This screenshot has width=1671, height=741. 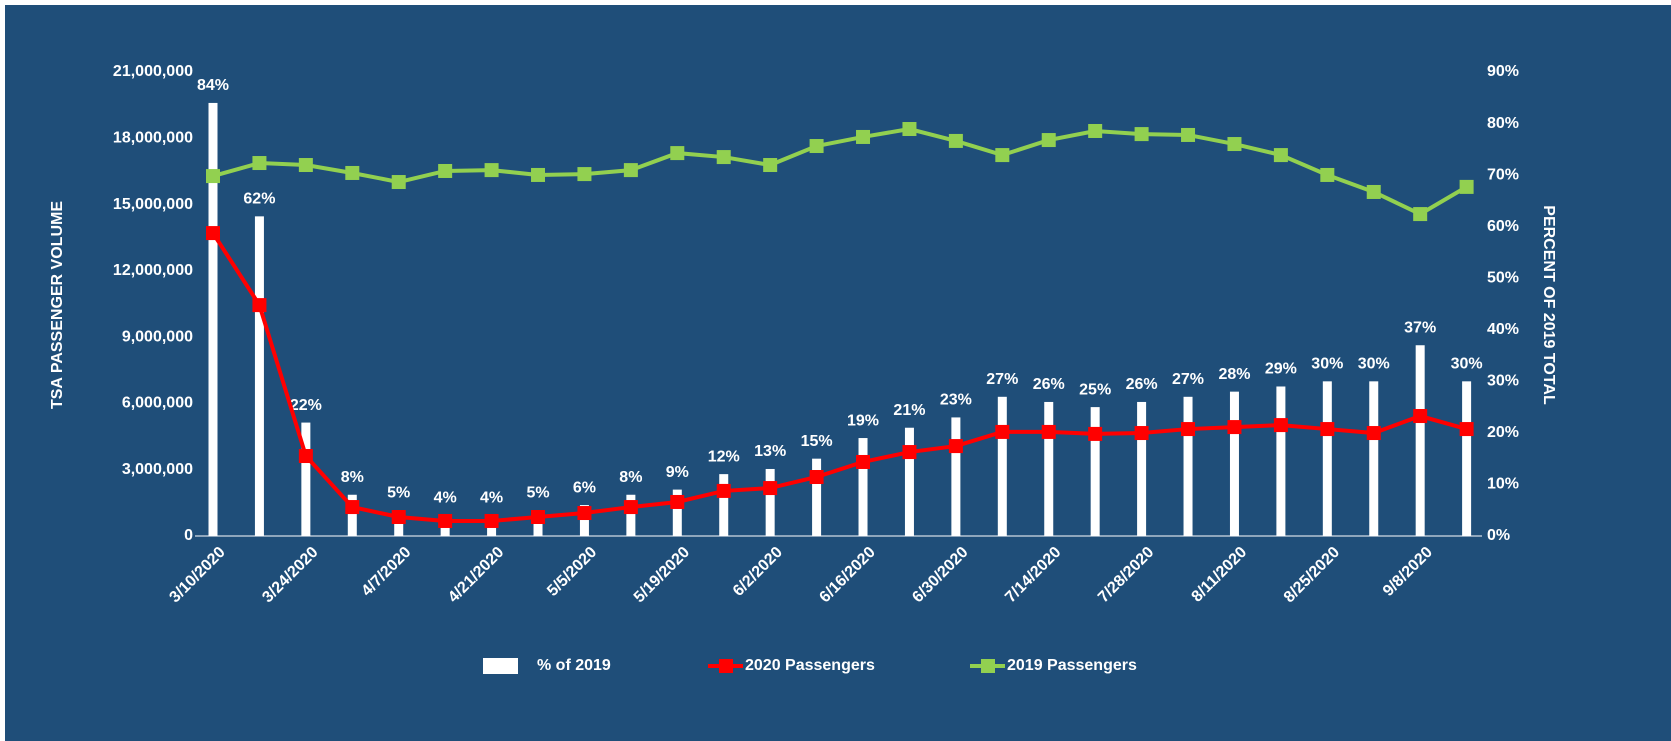 I want to click on data-label: 6%, so click(x=584, y=487).